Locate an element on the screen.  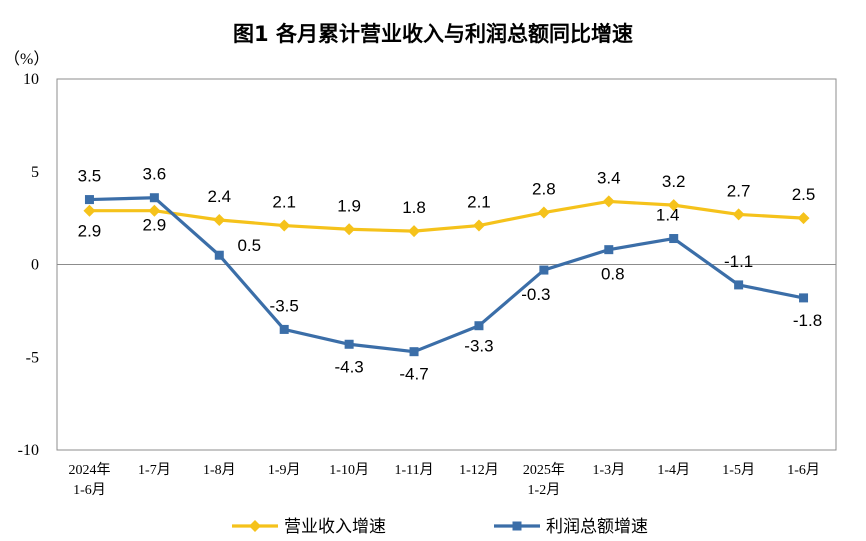
data-label: 0.5 is located at coordinates (249, 245).